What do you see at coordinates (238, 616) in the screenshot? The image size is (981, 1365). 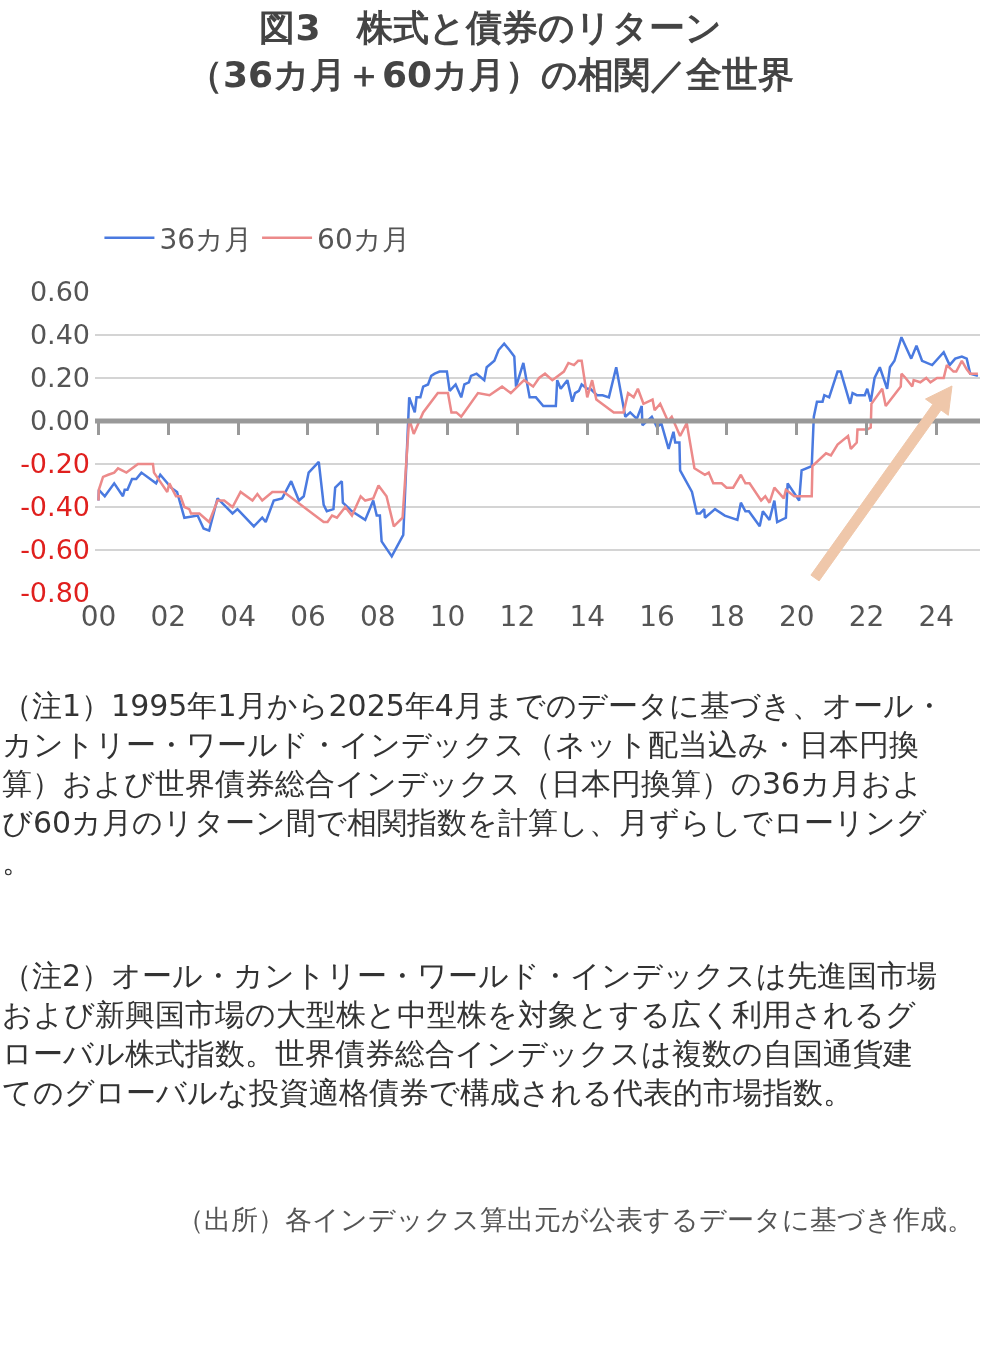 I see `x-tick-label: 04` at bounding box center [238, 616].